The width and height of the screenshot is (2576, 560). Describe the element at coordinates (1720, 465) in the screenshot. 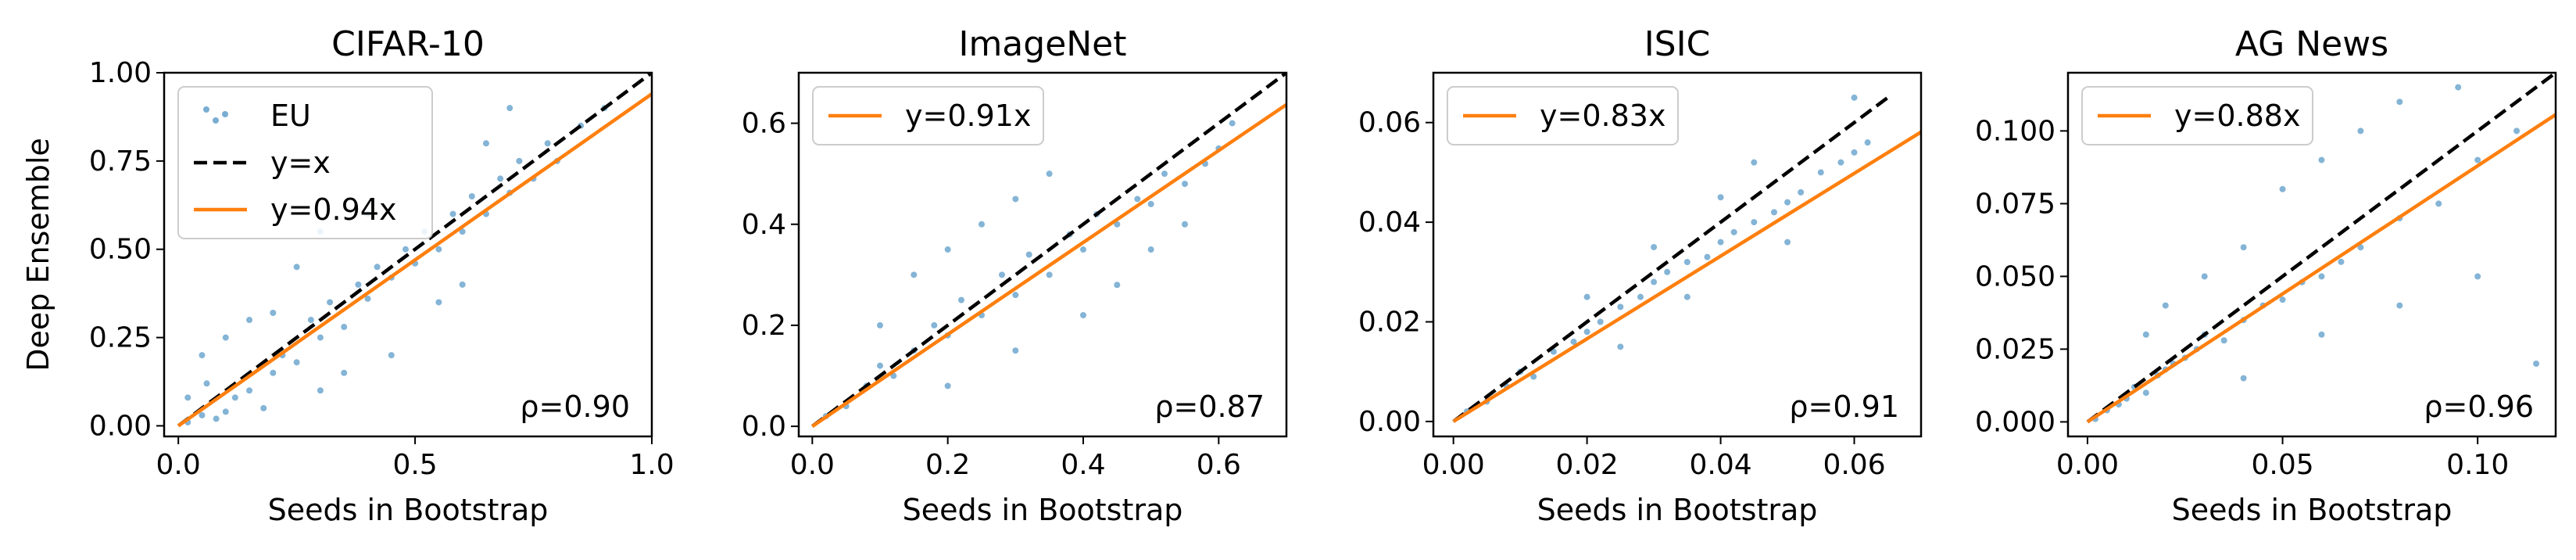

I see `x-tick-label: 0.04` at that location.